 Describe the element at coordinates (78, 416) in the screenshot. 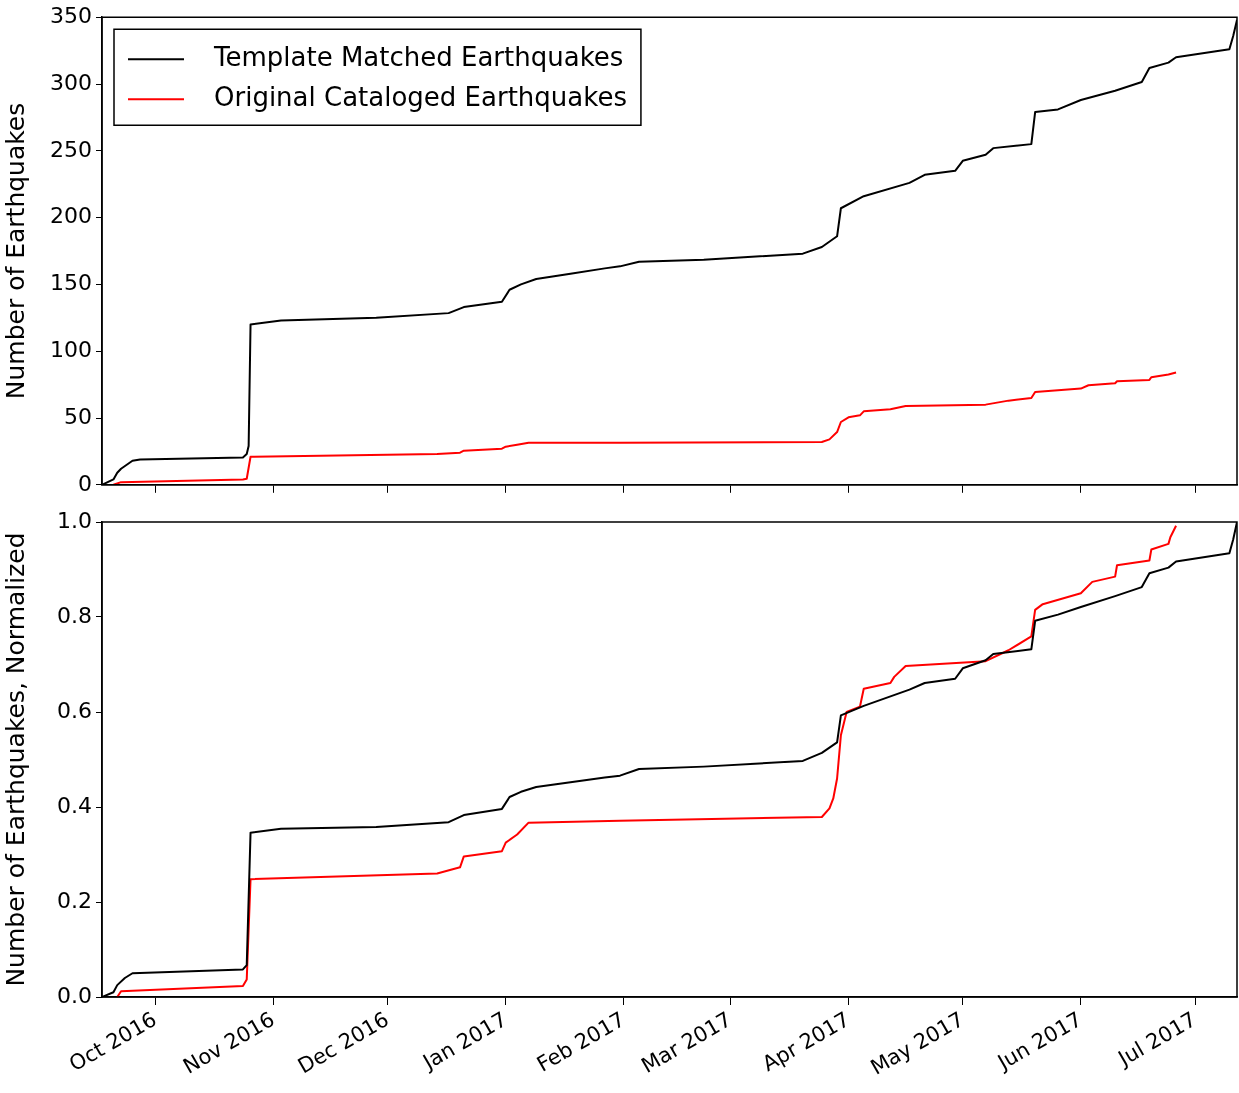

I see `y-tick-label: 50` at that location.